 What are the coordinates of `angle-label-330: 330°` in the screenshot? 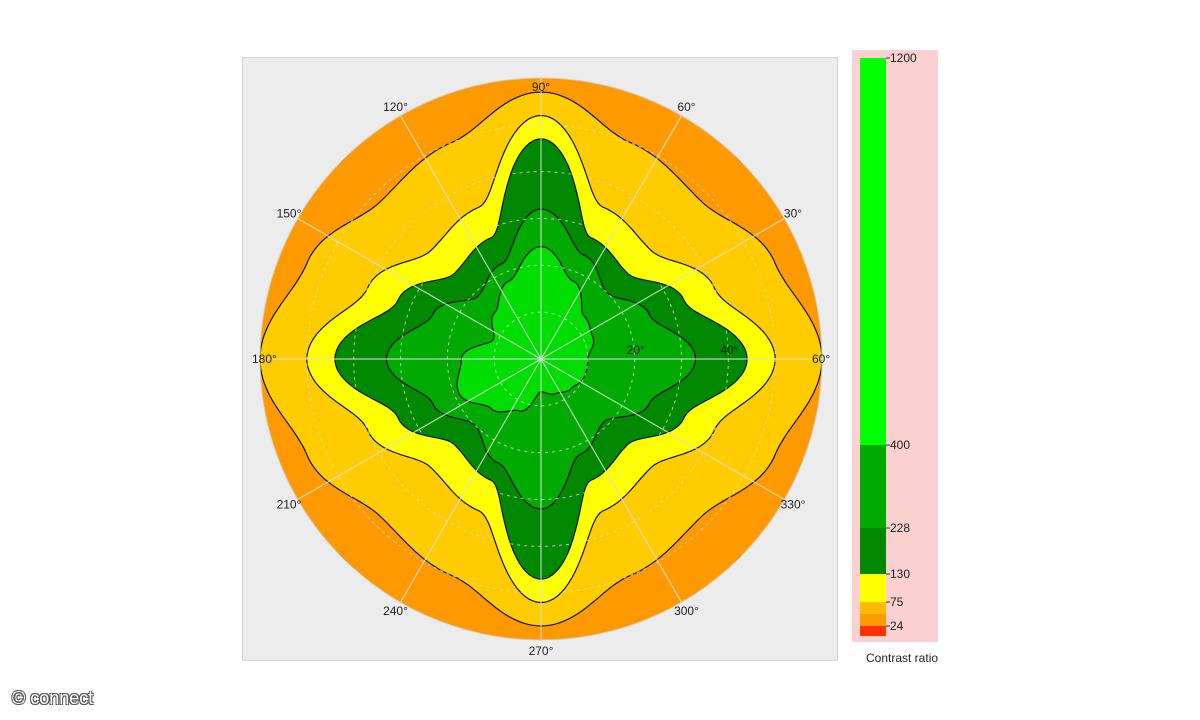 It's located at (793, 505).